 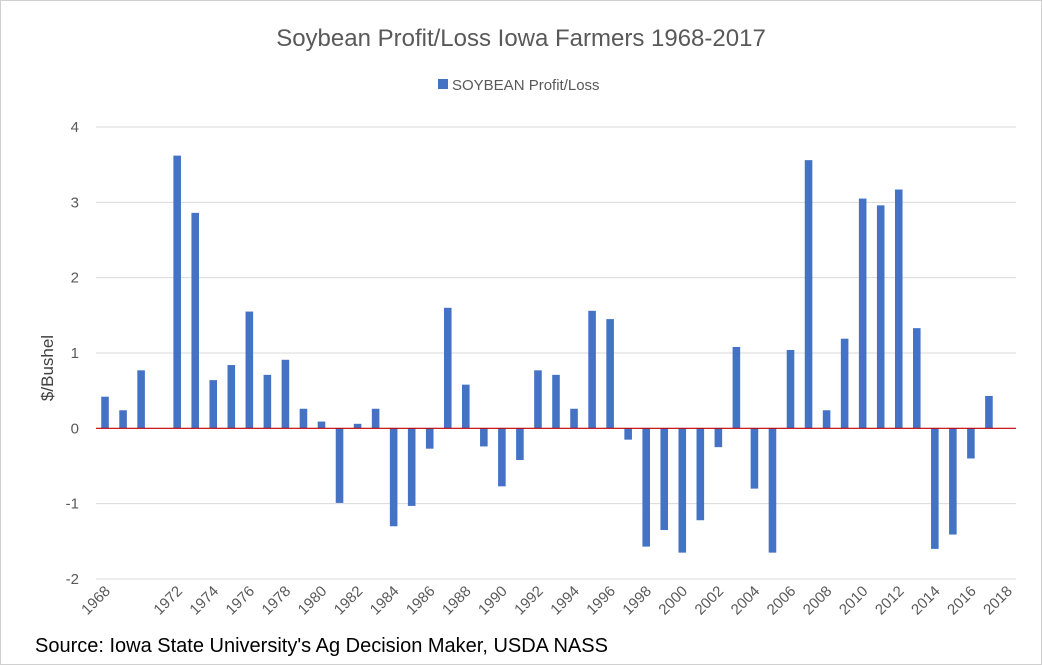 What do you see at coordinates (844, 383) in the screenshot?
I see `bar-2009` at bounding box center [844, 383].